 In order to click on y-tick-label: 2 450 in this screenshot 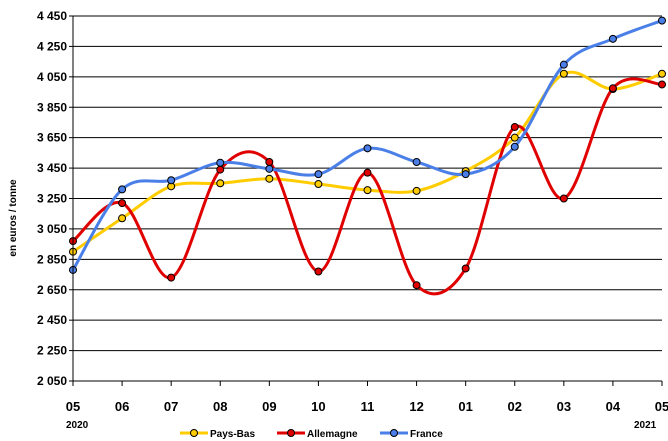, I will do `click(52, 320)`.